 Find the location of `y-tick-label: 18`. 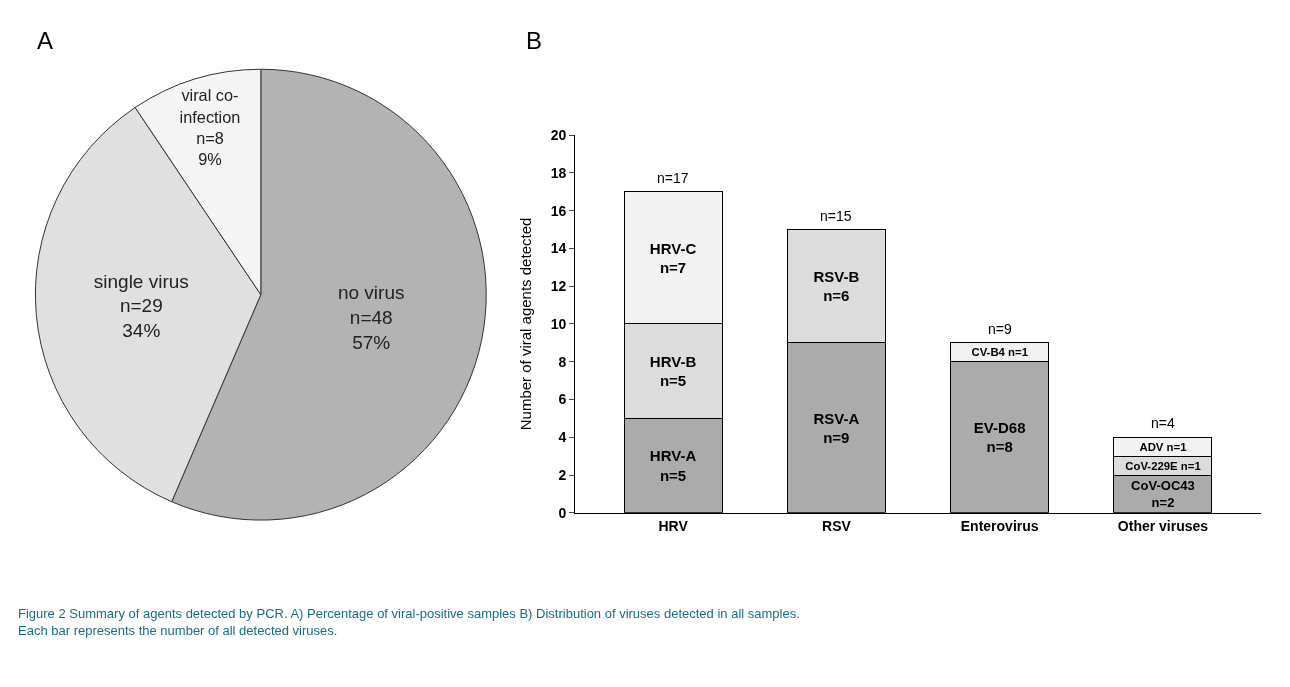

y-tick-label: 18 is located at coordinates (558, 172).